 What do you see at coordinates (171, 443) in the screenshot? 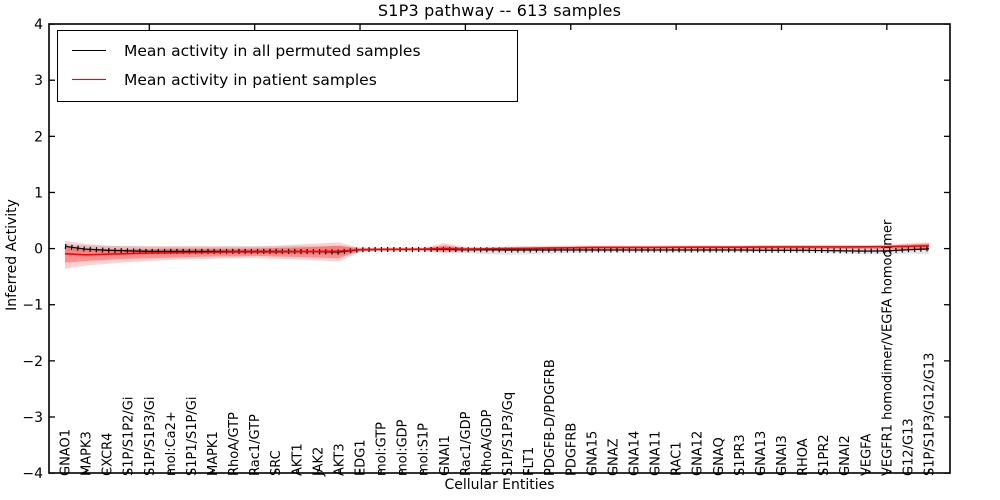
I see `category-label: mol:Ca2+` at bounding box center [171, 443].